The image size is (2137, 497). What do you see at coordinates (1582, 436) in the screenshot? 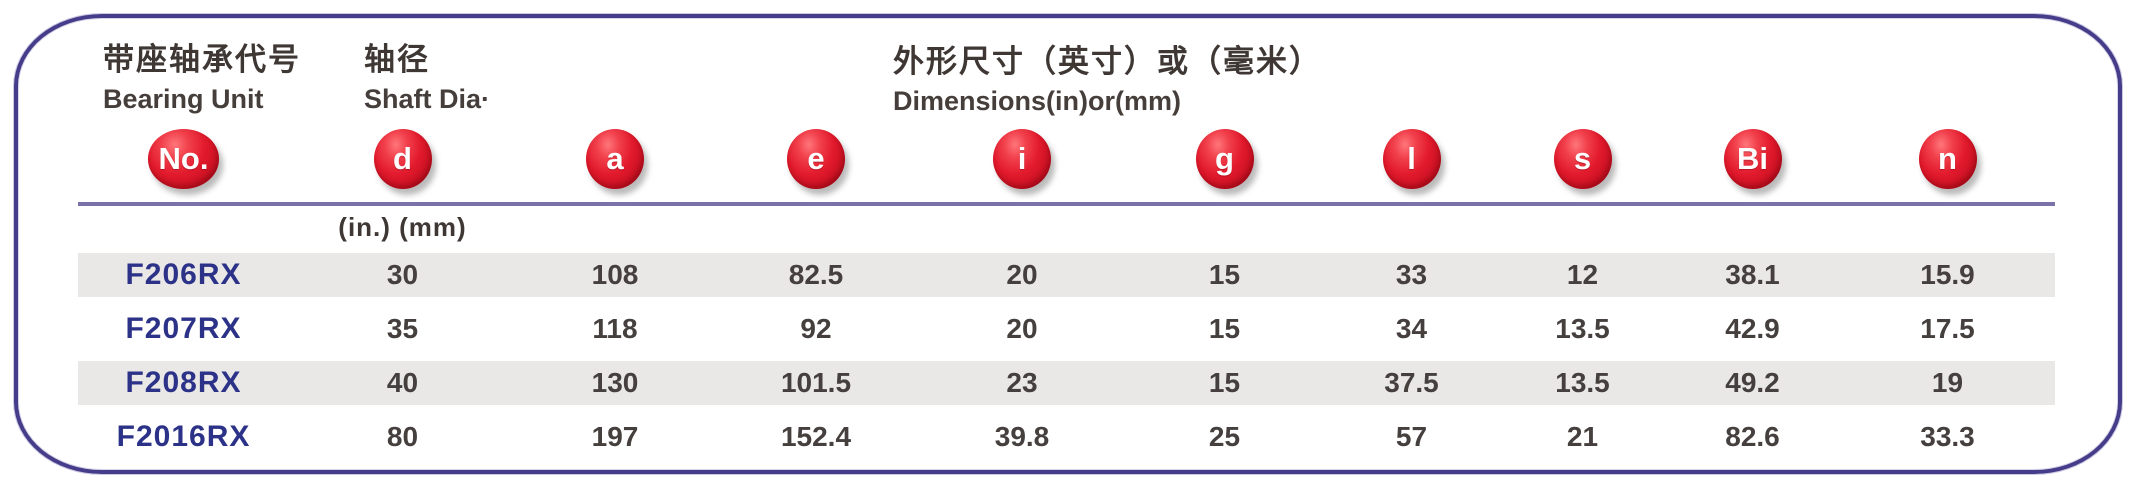
I see `cell-s: 21` at bounding box center [1582, 436].